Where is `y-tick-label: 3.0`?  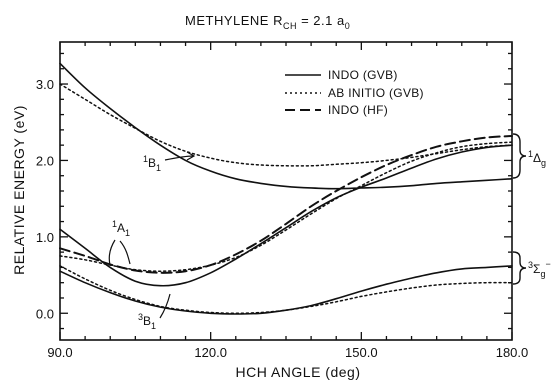 y-tick-label: 3.0 is located at coordinates (45, 84).